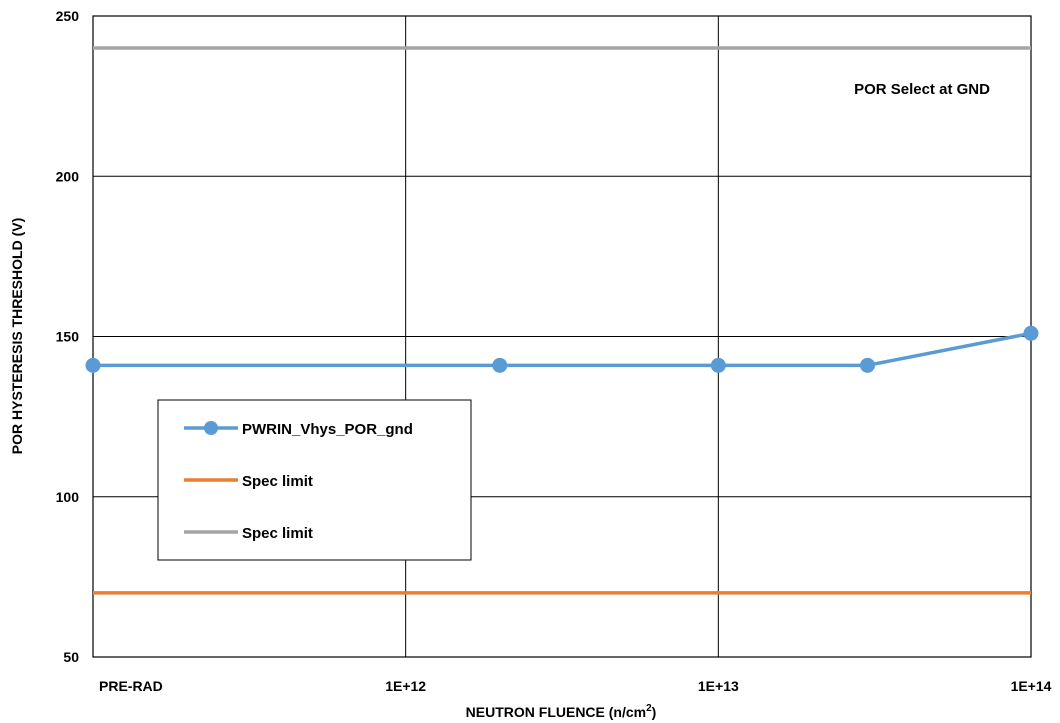 The height and width of the screenshot is (723, 1060). I want to click on legend: PWRIN_Vhys_POR_gnd Spec limit Spec limit, so click(314, 480).